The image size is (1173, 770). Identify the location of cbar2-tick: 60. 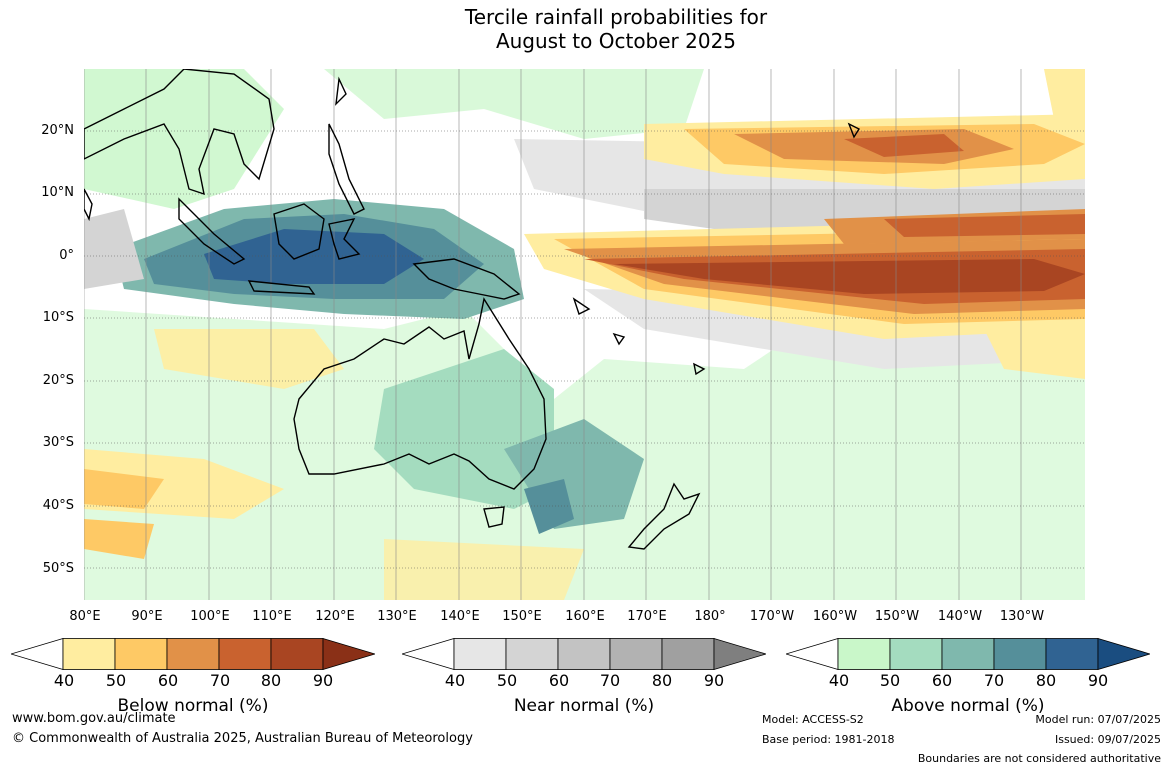
(942, 680).